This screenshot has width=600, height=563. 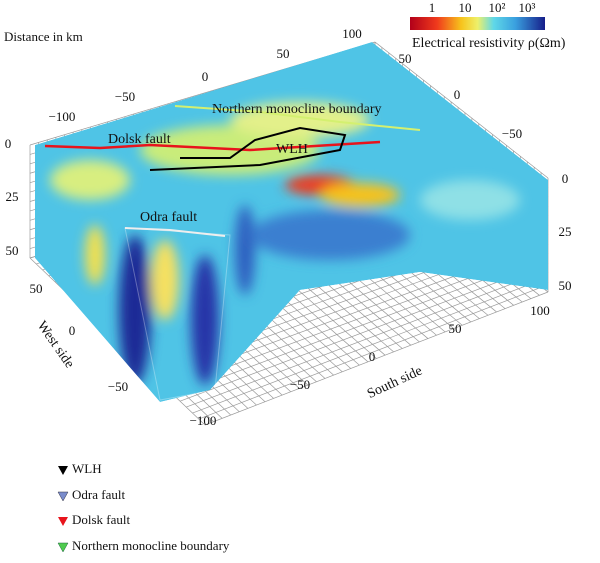 What do you see at coordinates (87, 468) in the screenshot?
I see `legend-item: WLH` at bounding box center [87, 468].